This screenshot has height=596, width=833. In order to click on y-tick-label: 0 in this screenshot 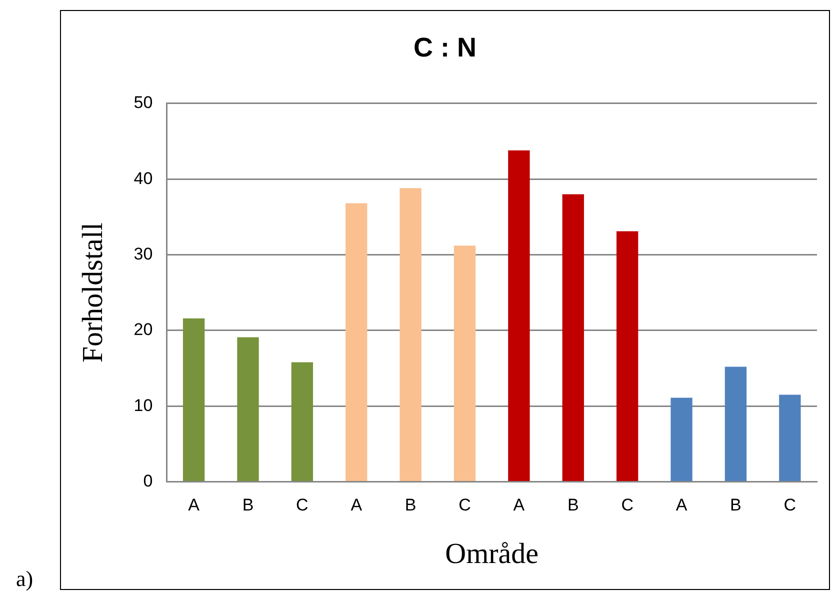, I will do `click(148, 480)`.